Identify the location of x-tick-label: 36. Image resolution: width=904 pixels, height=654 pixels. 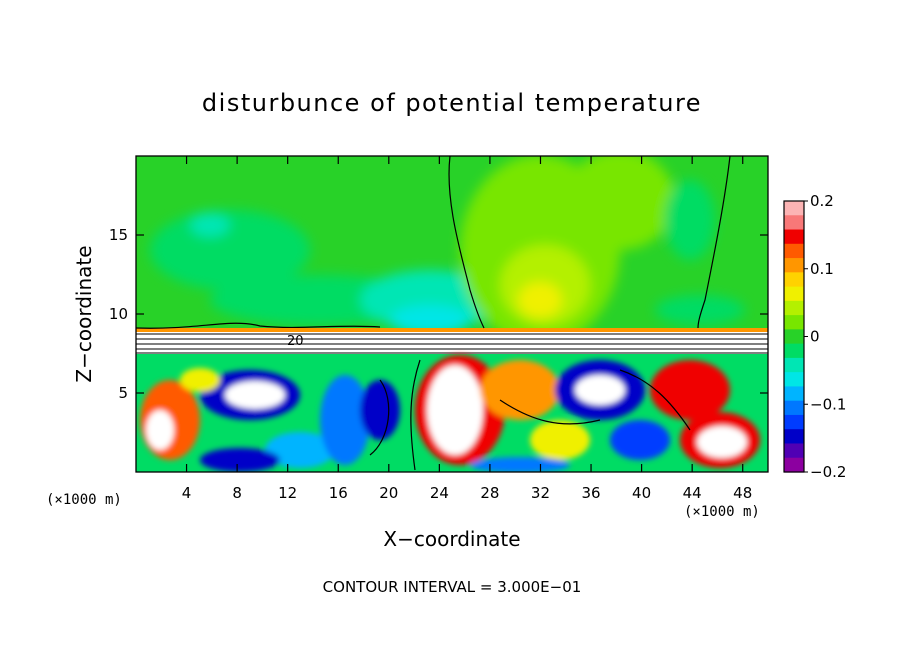
(590, 493).